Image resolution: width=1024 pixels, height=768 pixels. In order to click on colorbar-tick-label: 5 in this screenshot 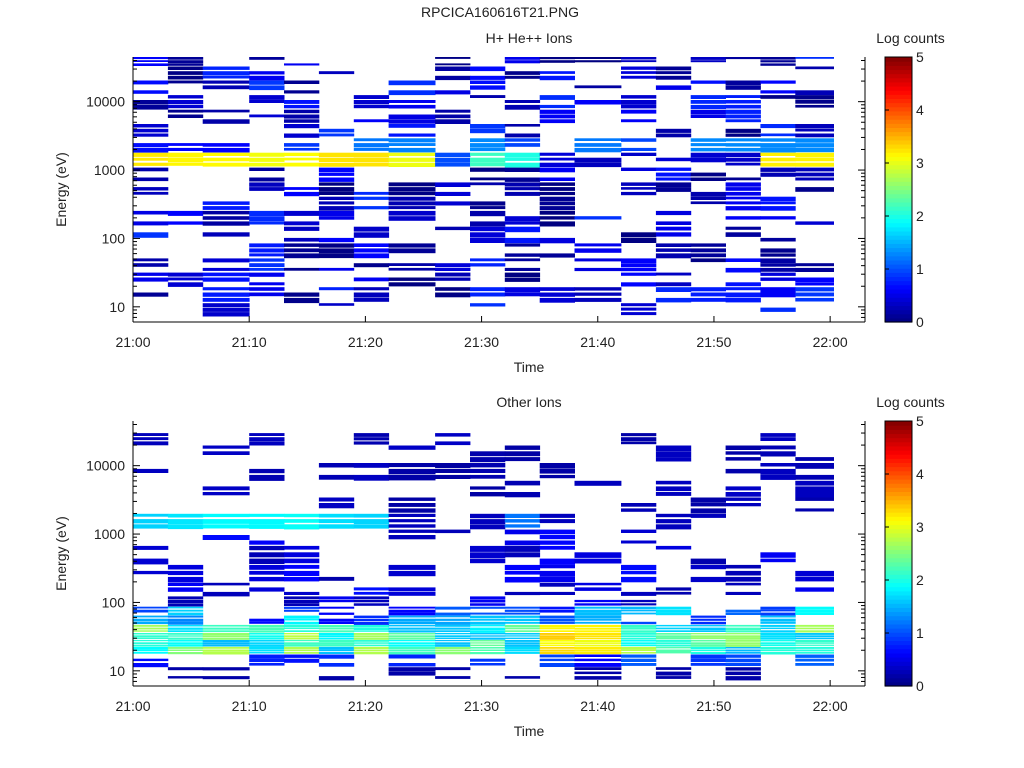, I will do `click(920, 421)`.